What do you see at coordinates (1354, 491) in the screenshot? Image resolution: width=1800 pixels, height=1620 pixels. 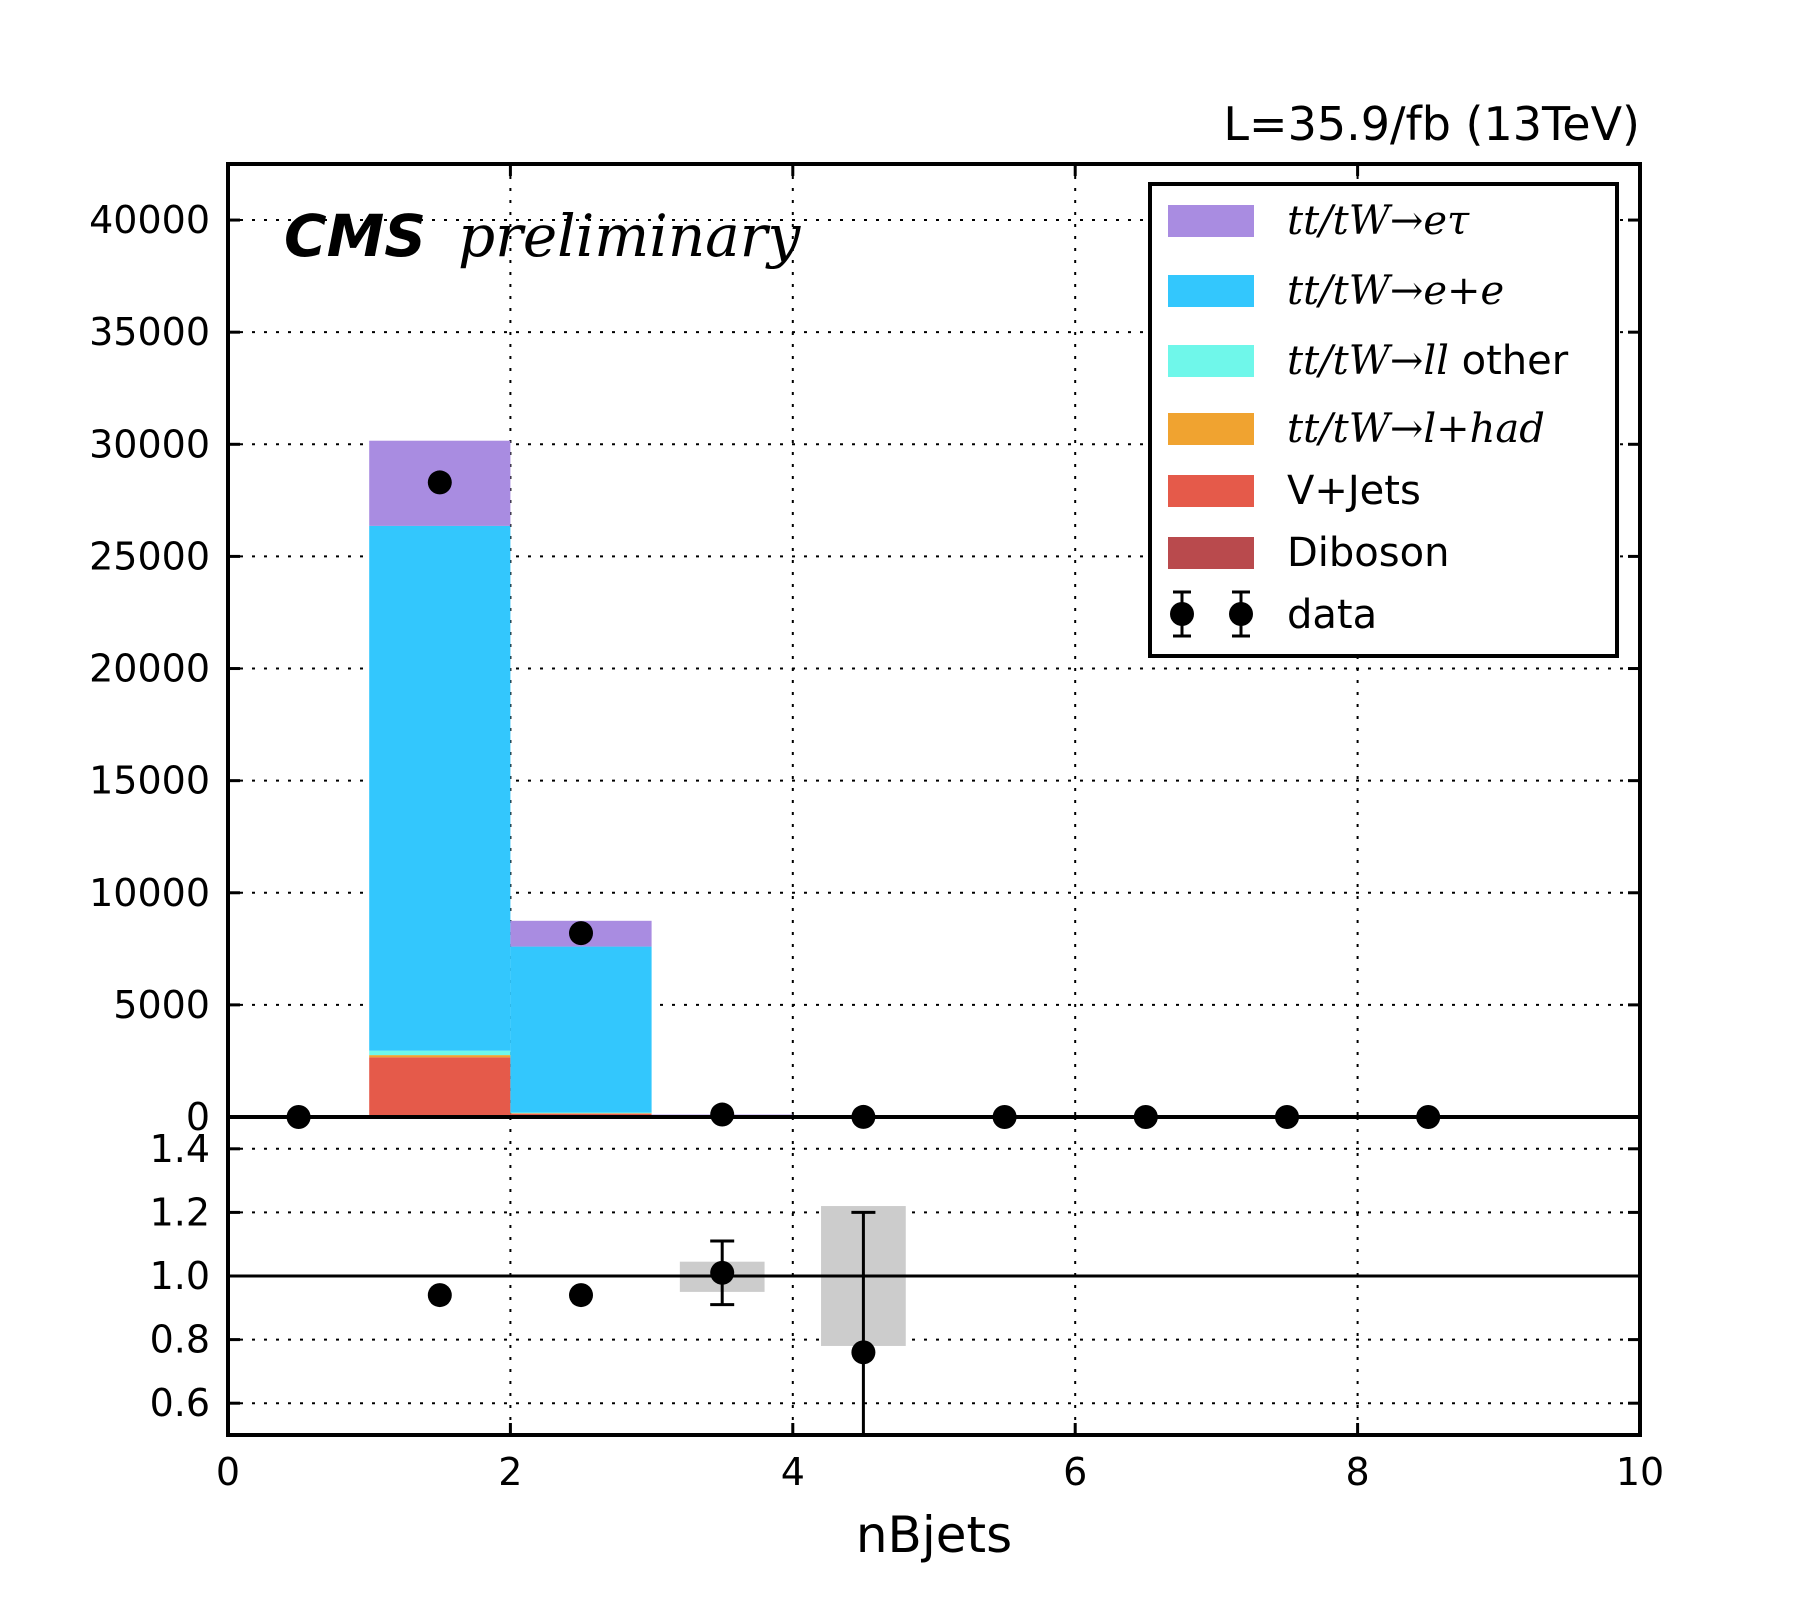 I see `legend-label: V+Jets` at bounding box center [1354, 491].